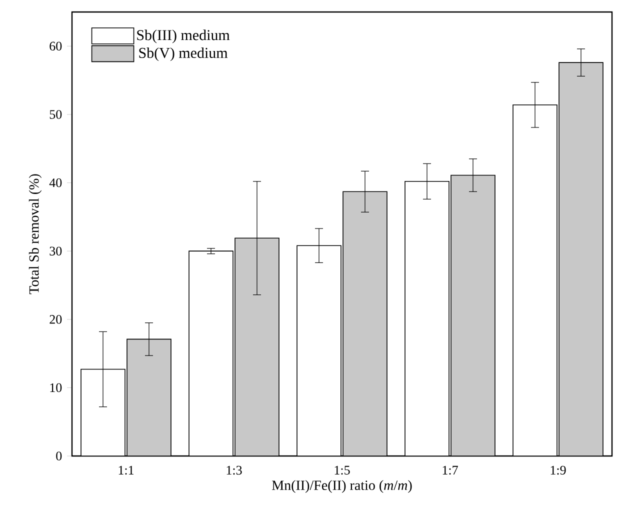  Describe the element at coordinates (126, 470) in the screenshot. I see `x-tick-label: 1:1` at that location.